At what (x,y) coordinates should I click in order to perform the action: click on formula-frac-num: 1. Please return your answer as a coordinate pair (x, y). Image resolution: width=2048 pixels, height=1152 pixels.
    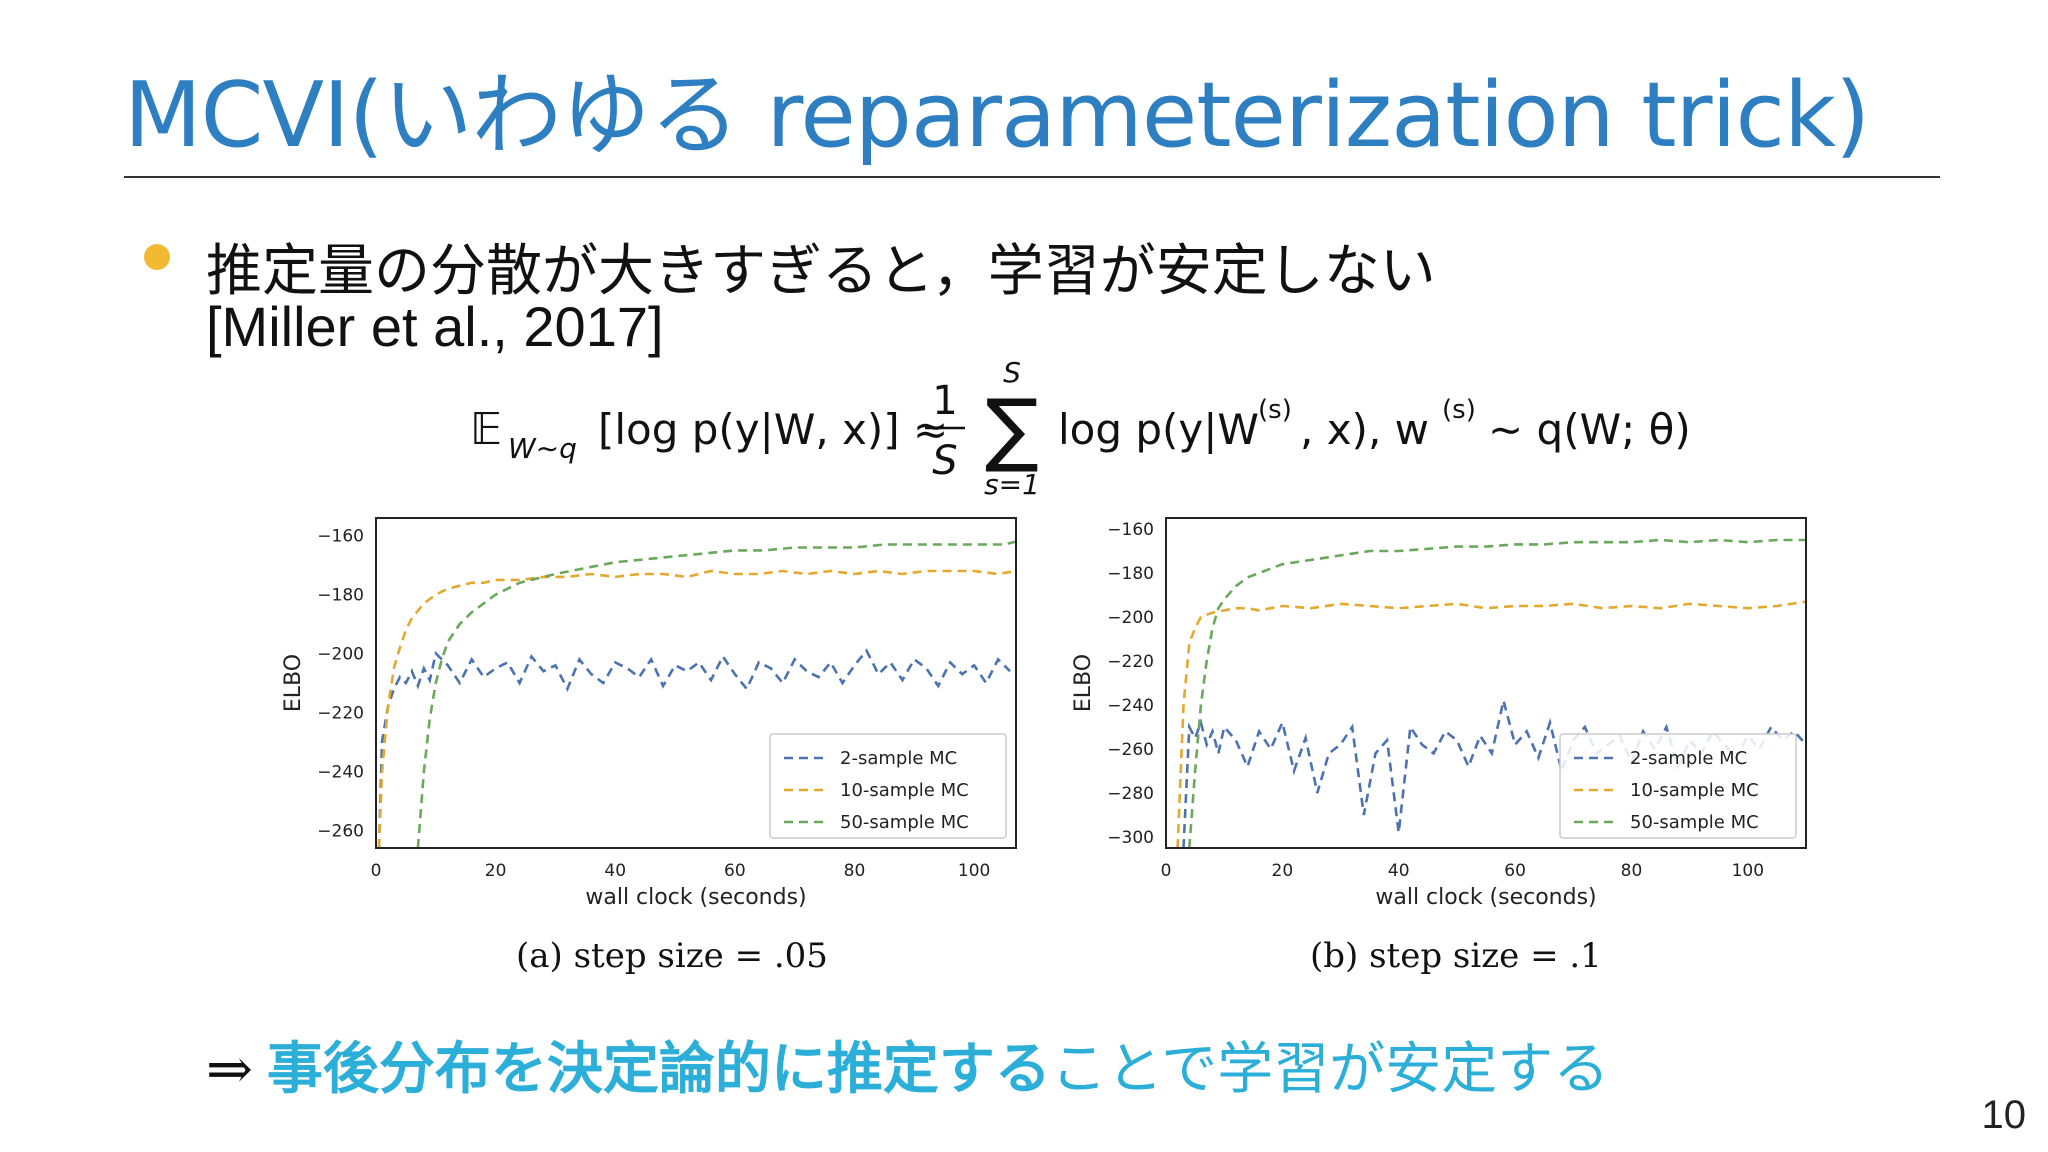
    Looking at the image, I should click on (944, 401).